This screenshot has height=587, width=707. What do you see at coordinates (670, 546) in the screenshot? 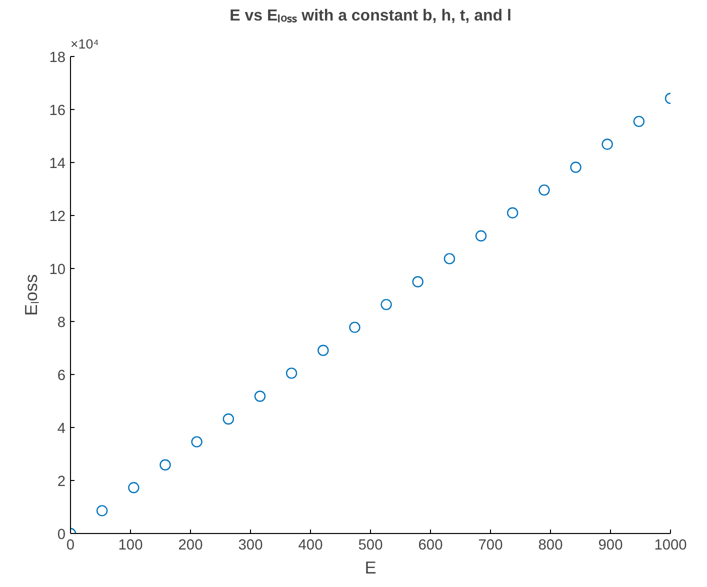
I see `x-tick-label: 1000` at bounding box center [670, 546].